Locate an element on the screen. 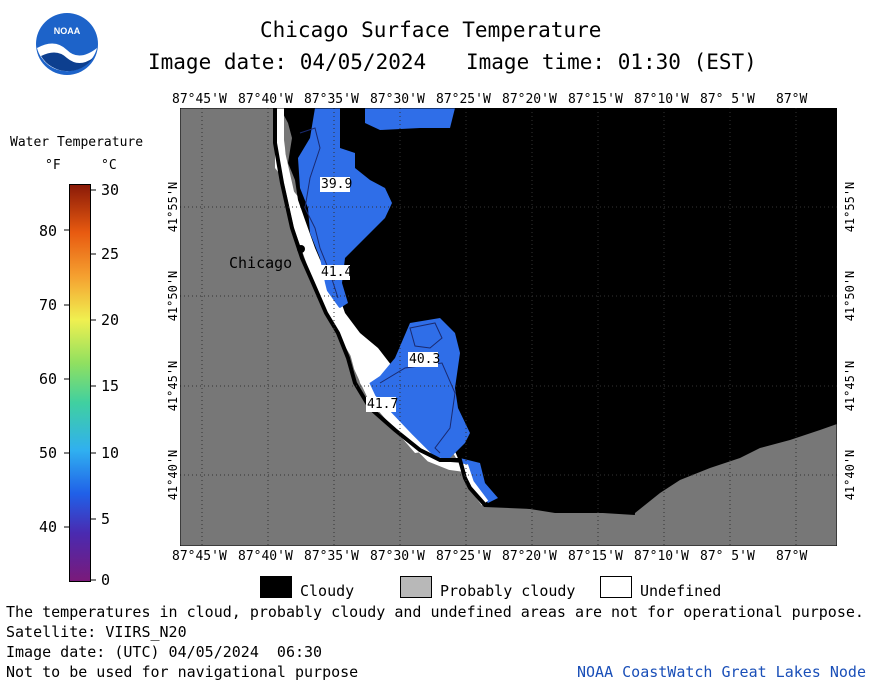  image-date: Image date: 04/05/2024 is located at coordinates (287, 62).